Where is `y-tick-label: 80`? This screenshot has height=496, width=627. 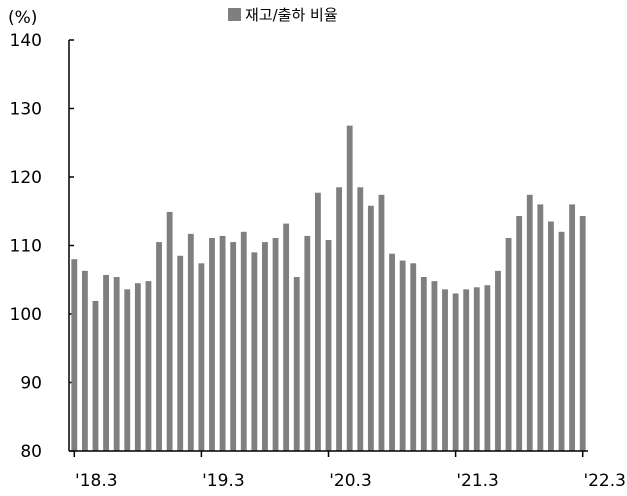
y-tick-label: 80 is located at coordinates (31, 452).